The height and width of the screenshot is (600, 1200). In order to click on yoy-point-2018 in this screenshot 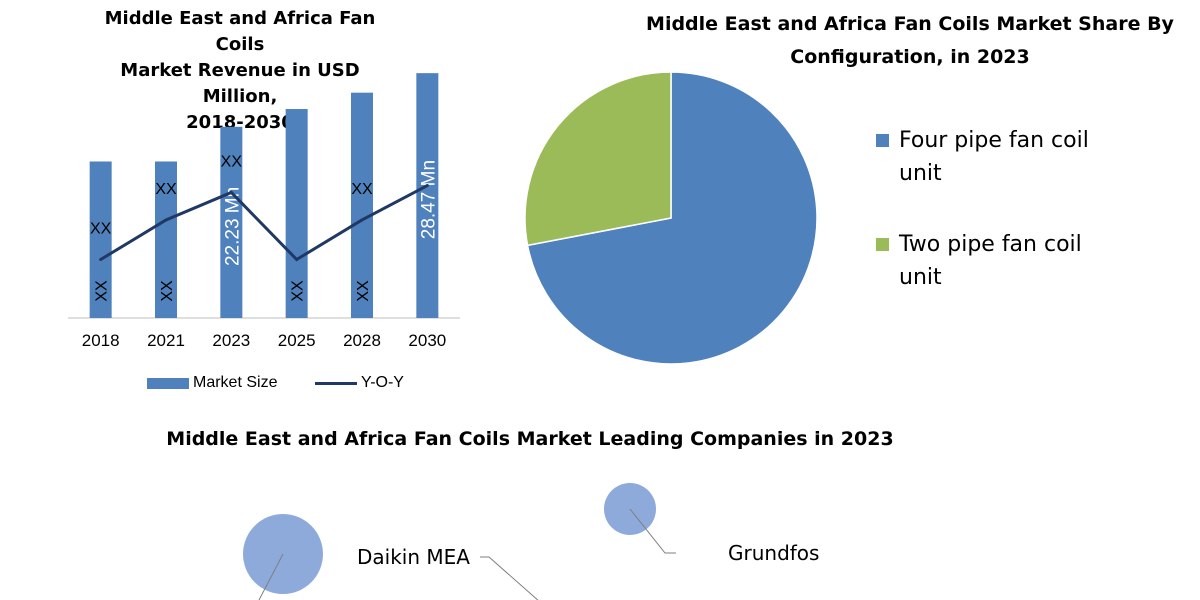, I will do `click(101, 260)`.